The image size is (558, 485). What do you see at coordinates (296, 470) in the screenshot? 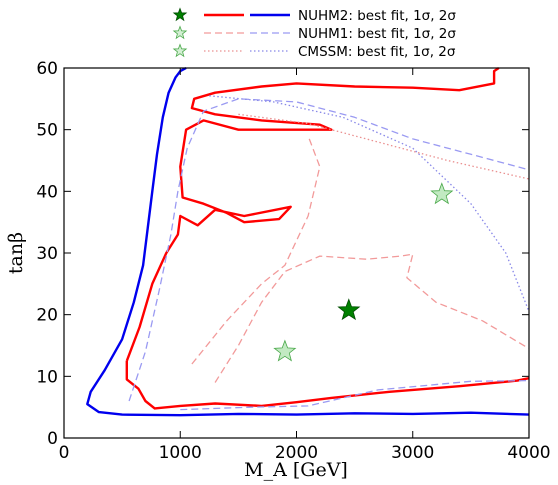
I see `x-axis-label: M_A [GeV]` at bounding box center [296, 470].